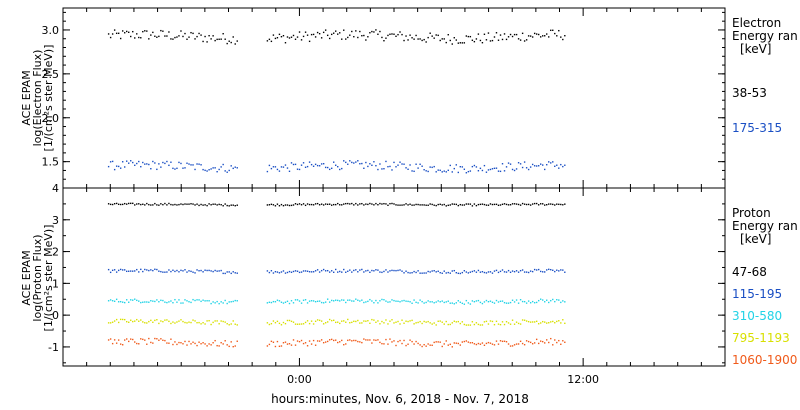 The image size is (800, 410). Describe the element at coordinates (583, 379) in the screenshot. I see `x-tick-label: 12:00` at that location.